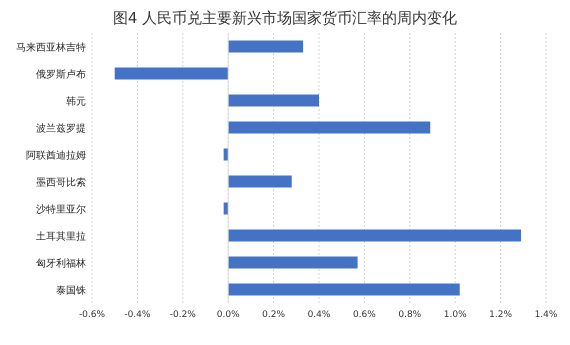 This screenshot has height=345, width=570. I want to click on y-tick-label: 韩元, so click(76, 102).